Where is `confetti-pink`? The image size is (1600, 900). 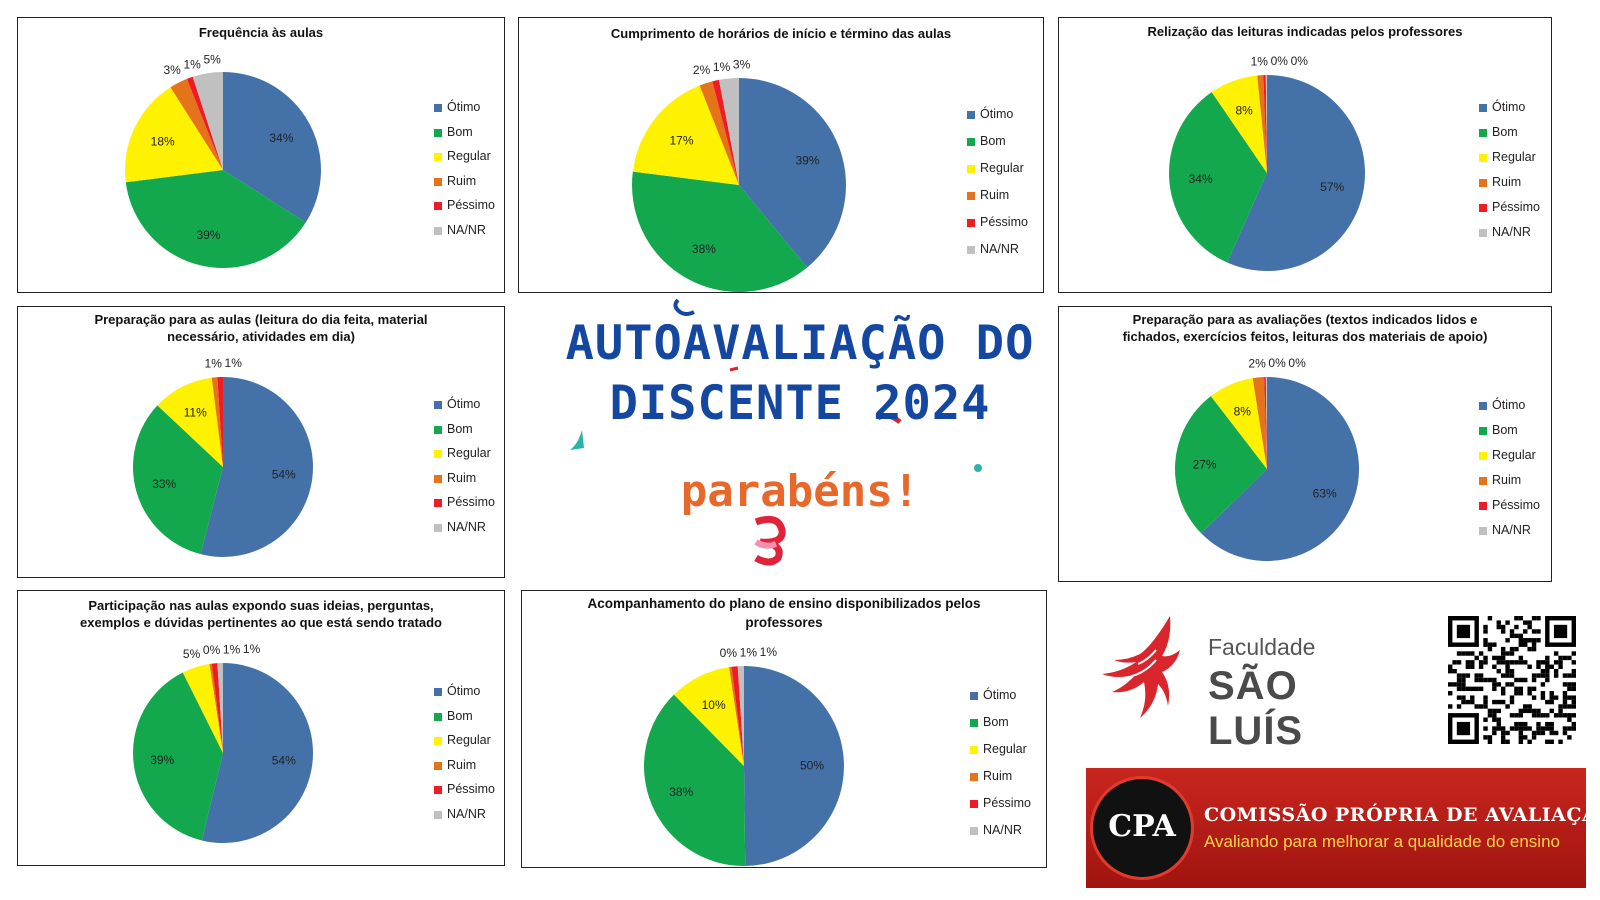
confetti-pink is located at coordinates (766, 544).